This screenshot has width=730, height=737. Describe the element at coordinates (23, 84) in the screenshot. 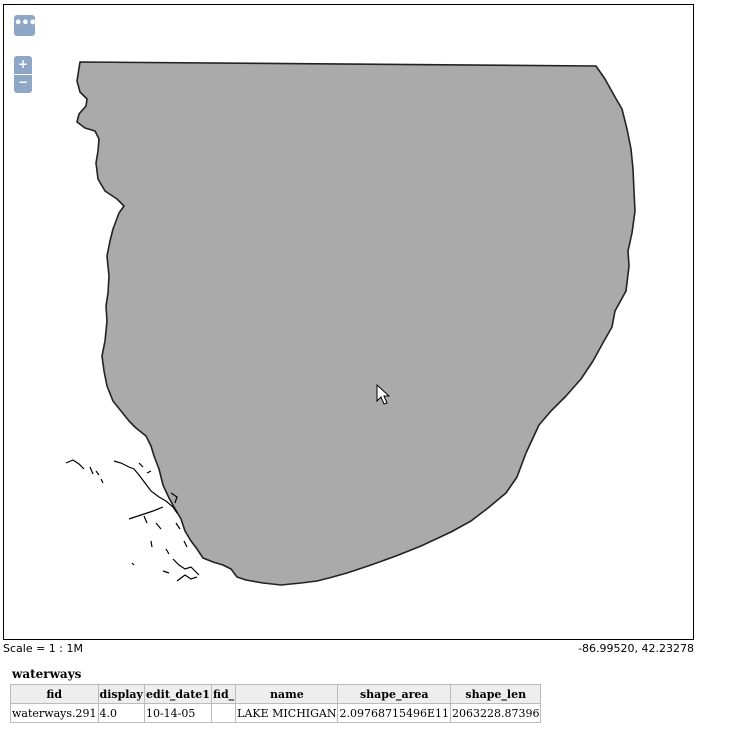

I see `zoom-out-button: −` at that location.